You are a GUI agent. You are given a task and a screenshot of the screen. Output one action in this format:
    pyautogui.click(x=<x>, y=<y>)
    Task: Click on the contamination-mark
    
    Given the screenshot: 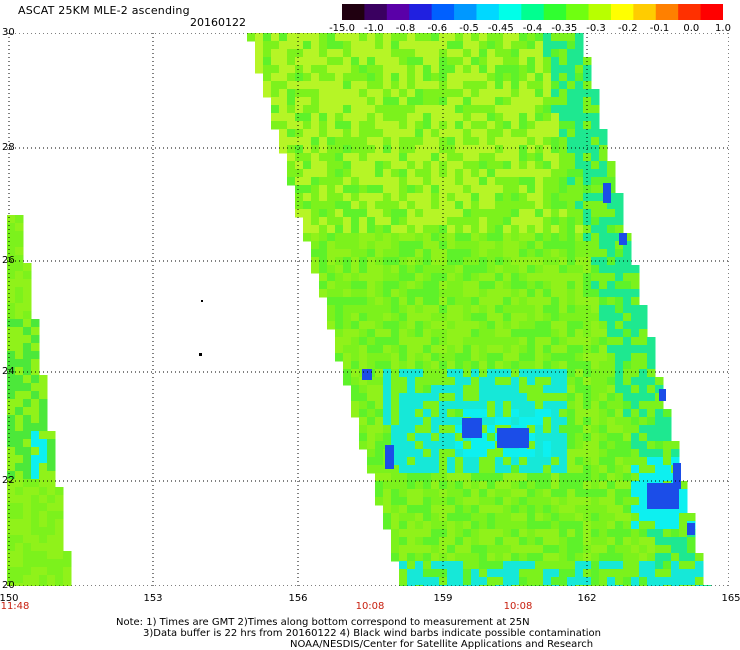 What is the action you would take?
    pyautogui.click(x=200, y=354)
    